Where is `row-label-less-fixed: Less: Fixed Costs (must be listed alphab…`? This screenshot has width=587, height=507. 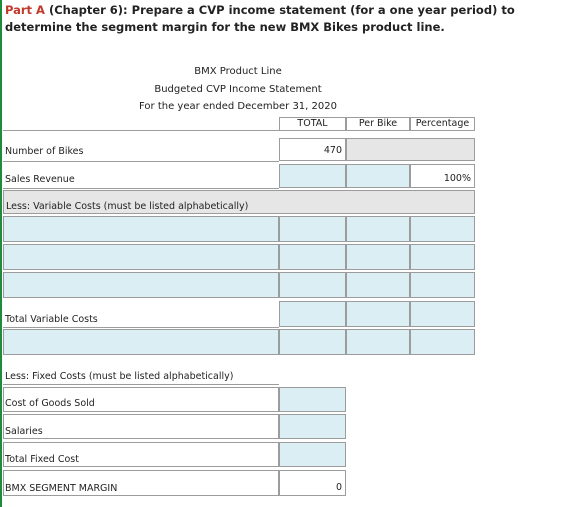
row-label-less-fixed: Less: Fixed Costs (must be listed alphab… is located at coordinates (119, 376).